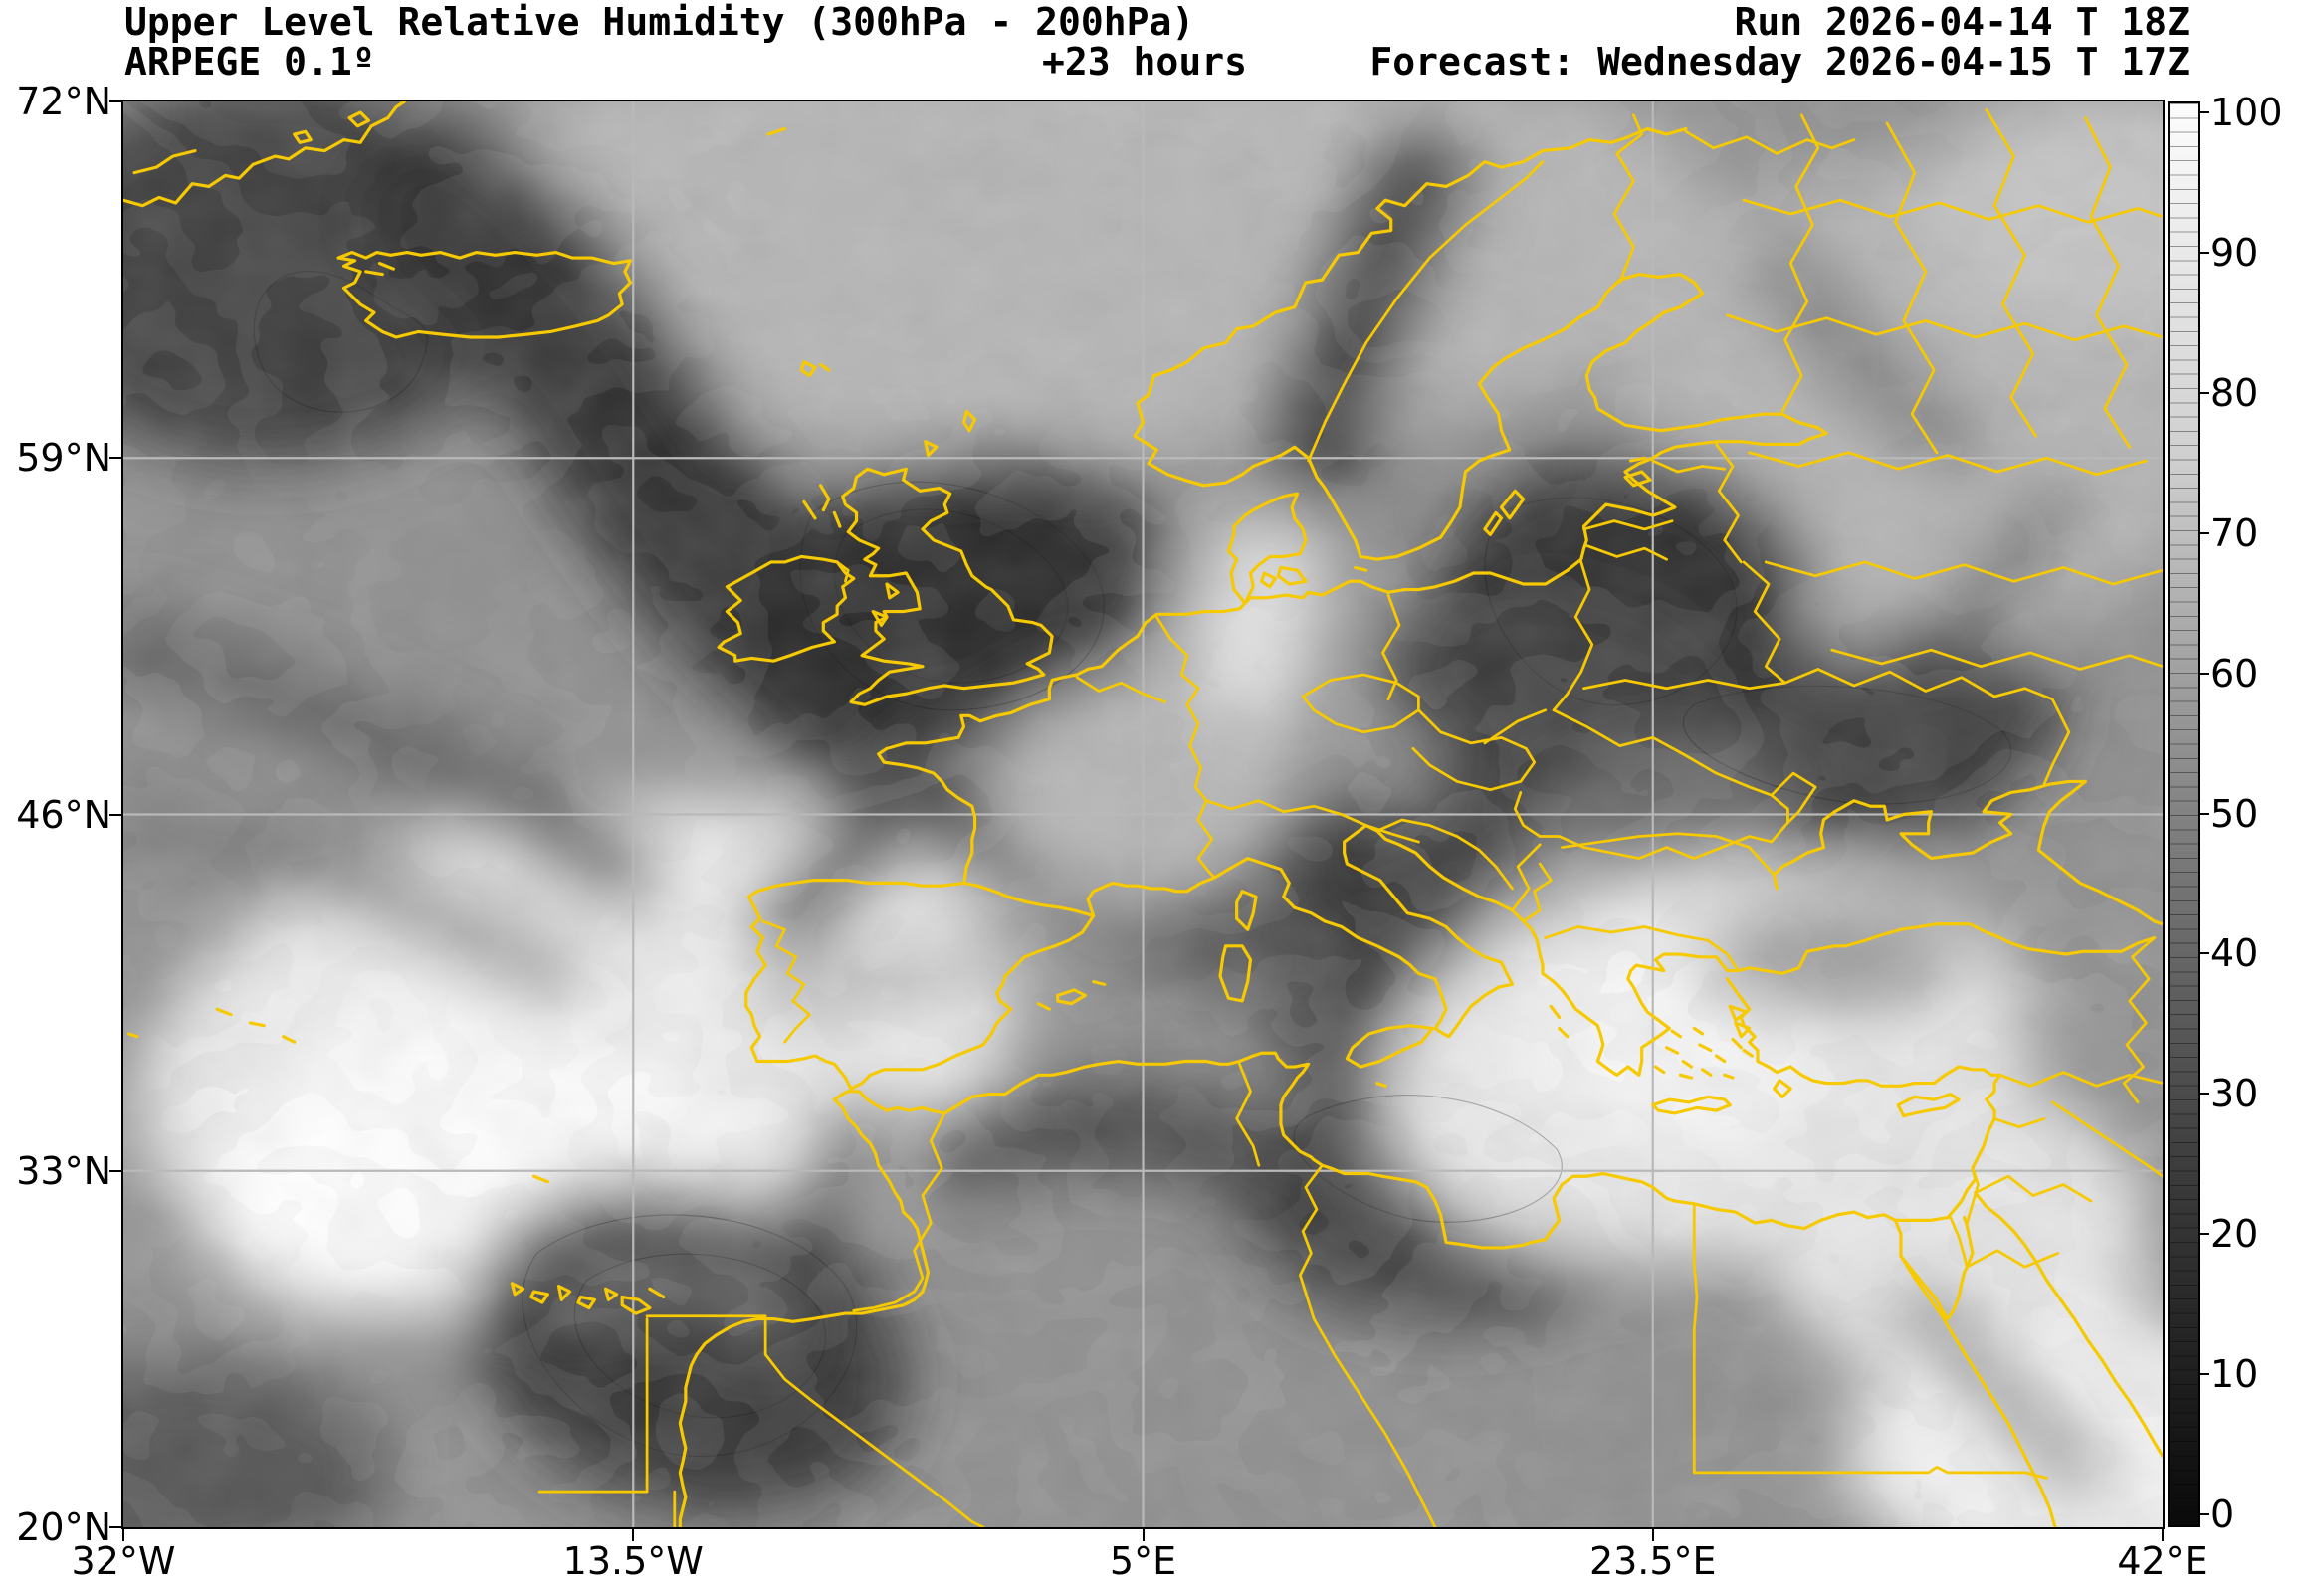 The image size is (2302, 1596). Describe the element at coordinates (1962, 22) in the screenshot. I see `run-label: Run 2026-04-14 T 18Z` at that location.